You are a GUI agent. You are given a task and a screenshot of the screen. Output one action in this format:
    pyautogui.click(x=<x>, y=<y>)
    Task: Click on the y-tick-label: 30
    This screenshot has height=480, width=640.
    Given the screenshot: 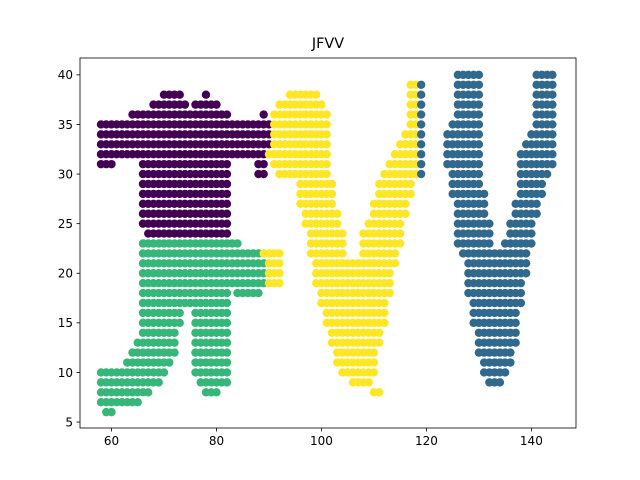 What is the action you would take?
    pyautogui.click(x=65, y=174)
    